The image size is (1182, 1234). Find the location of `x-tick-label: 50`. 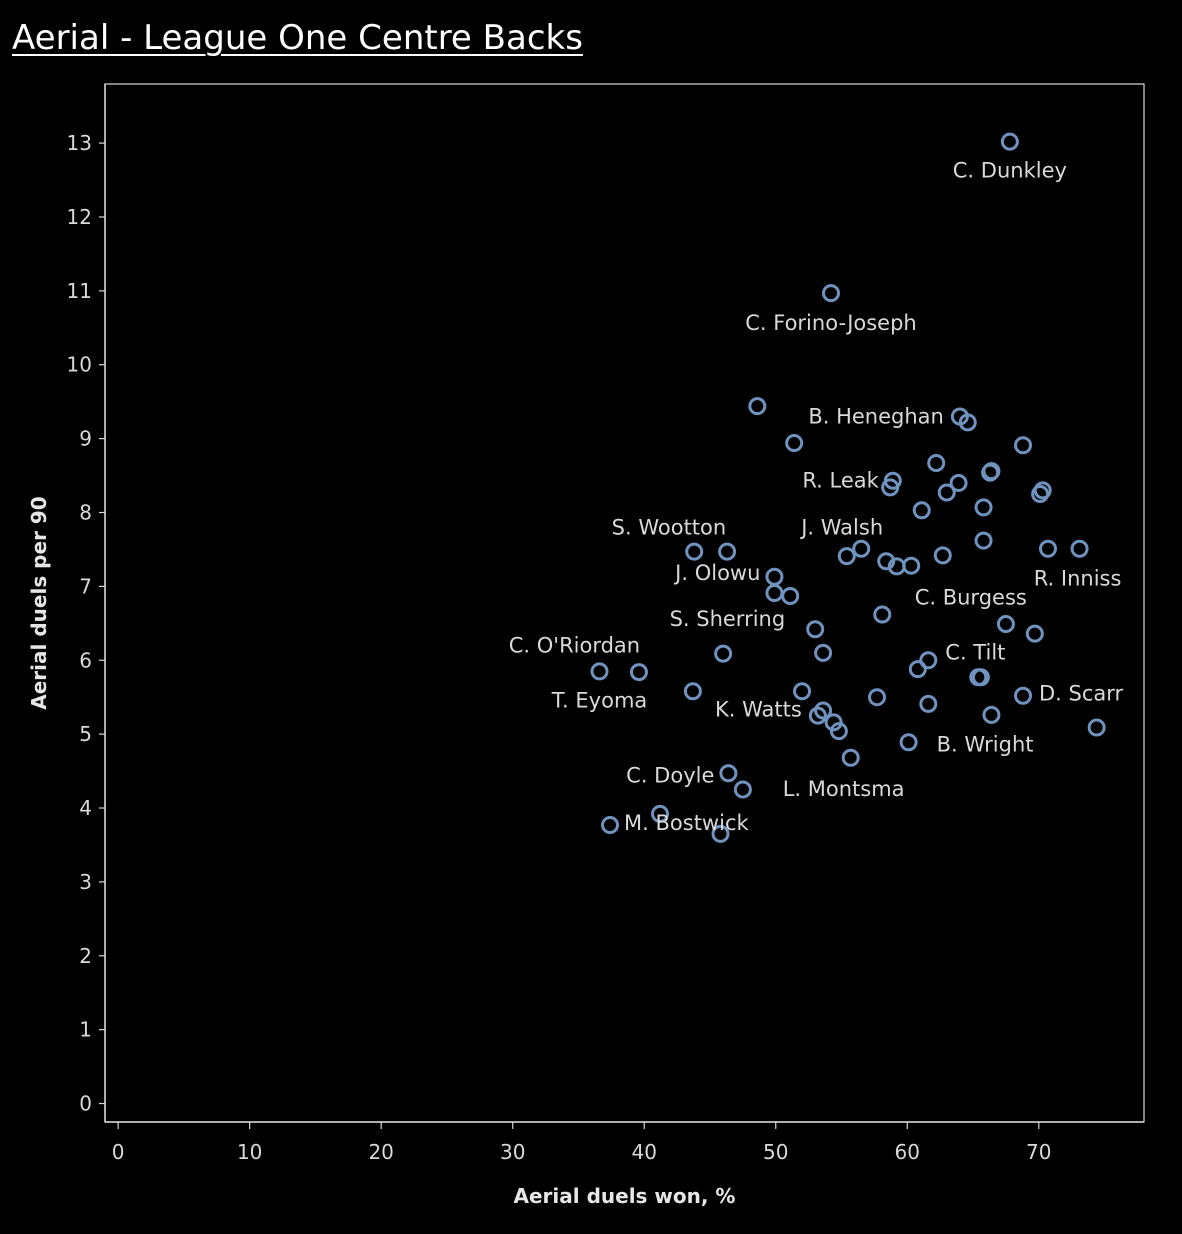

x-tick-label: 50 is located at coordinates (775, 1152).